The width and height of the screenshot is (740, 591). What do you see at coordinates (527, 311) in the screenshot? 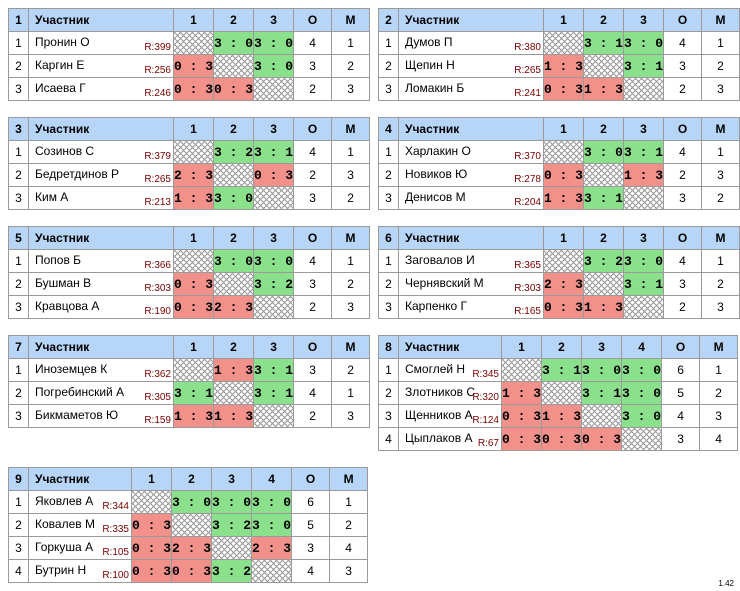
I see `player-rating: R:165` at bounding box center [527, 311].